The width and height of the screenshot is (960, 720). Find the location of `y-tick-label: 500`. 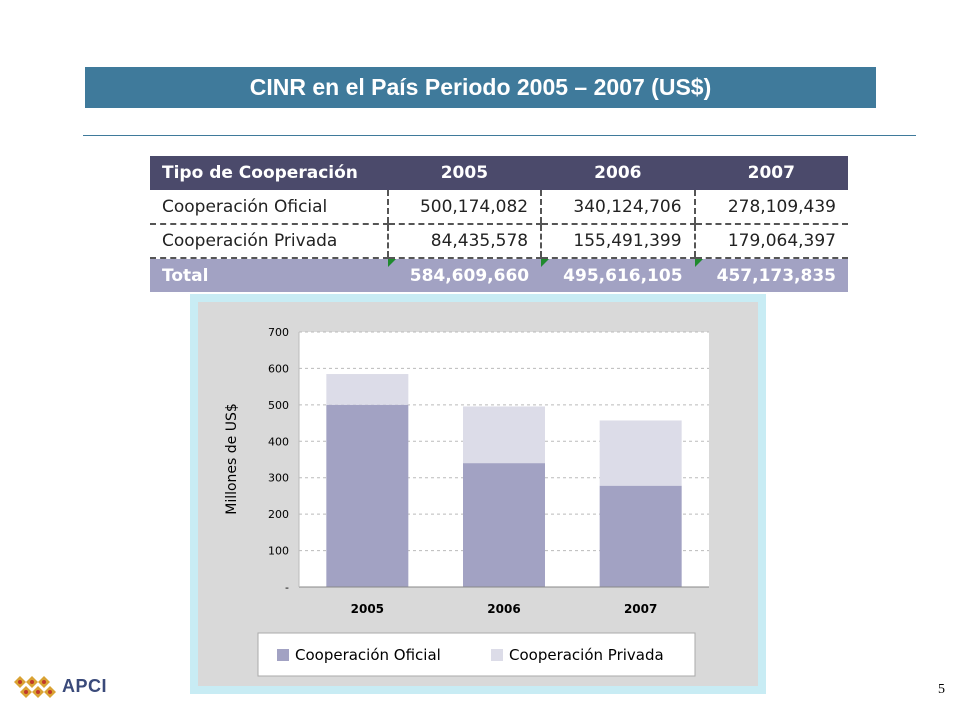

y-tick-label: 500 is located at coordinates (278, 405).